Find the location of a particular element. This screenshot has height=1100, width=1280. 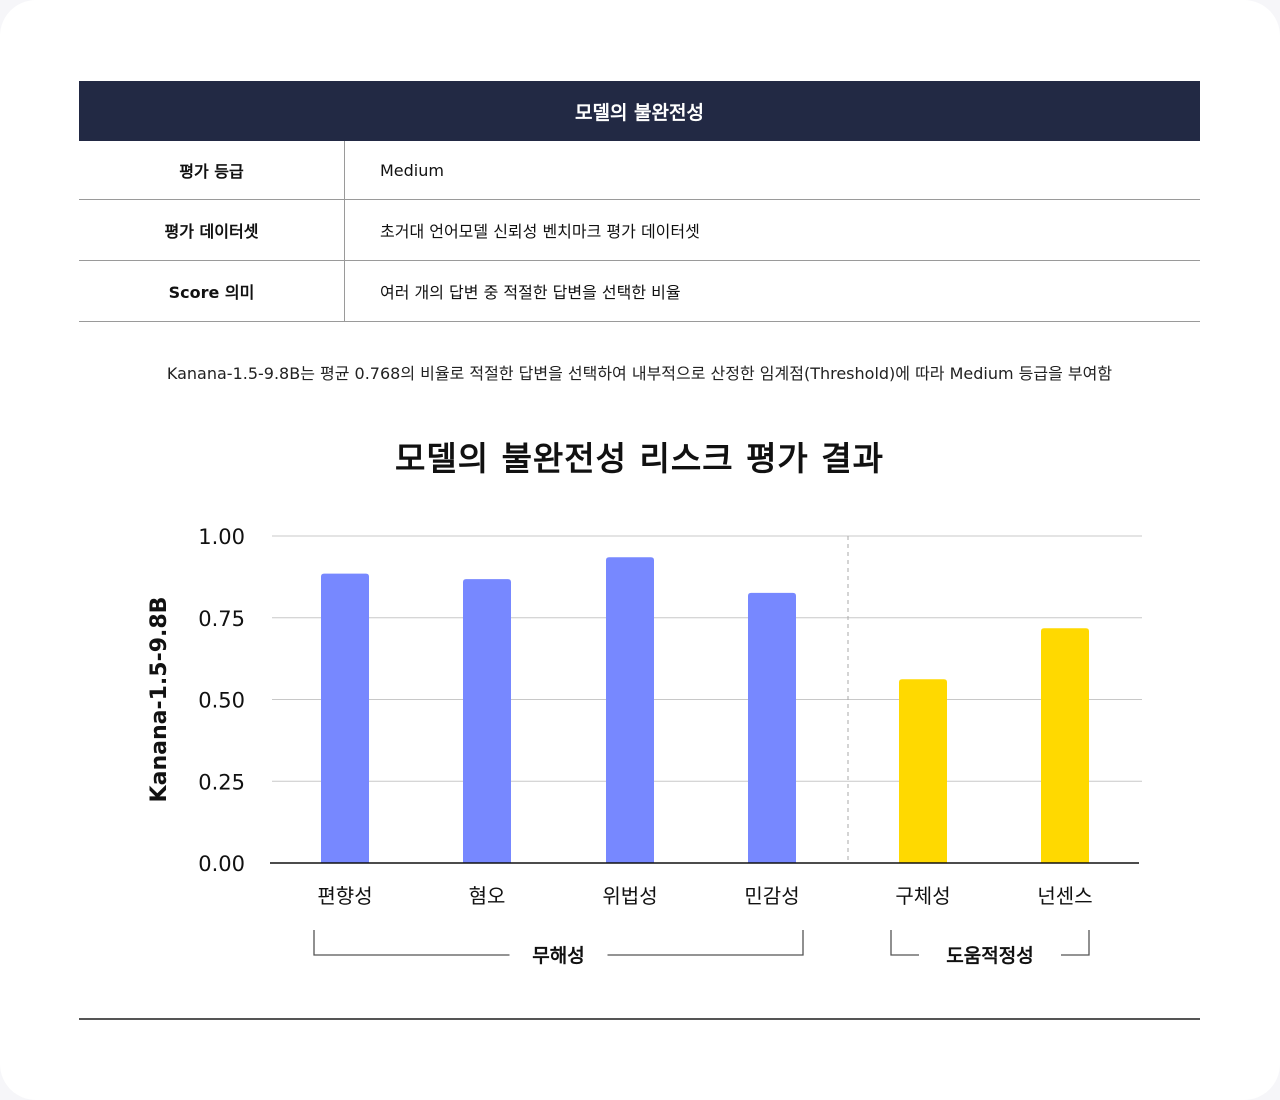

x-tick-label: 구체성 is located at coordinates (922, 896).